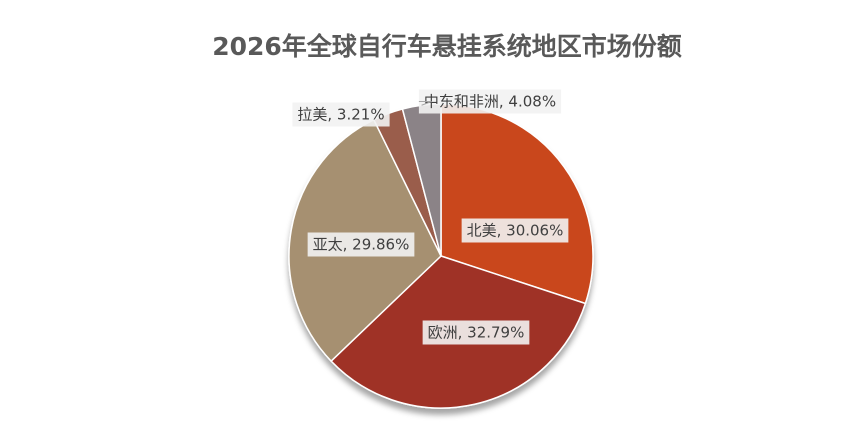 This screenshot has width=855, height=443. I want to click on data-label: 欧洲, 32.79%, so click(476, 333).